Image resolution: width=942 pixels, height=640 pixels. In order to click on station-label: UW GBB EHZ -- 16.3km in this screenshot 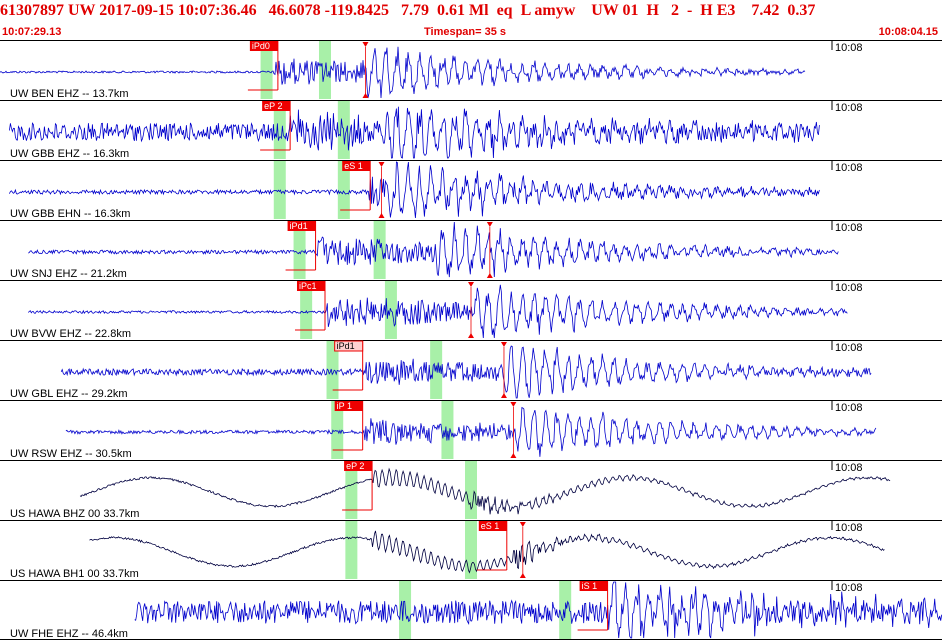, I will do `click(69, 154)`.